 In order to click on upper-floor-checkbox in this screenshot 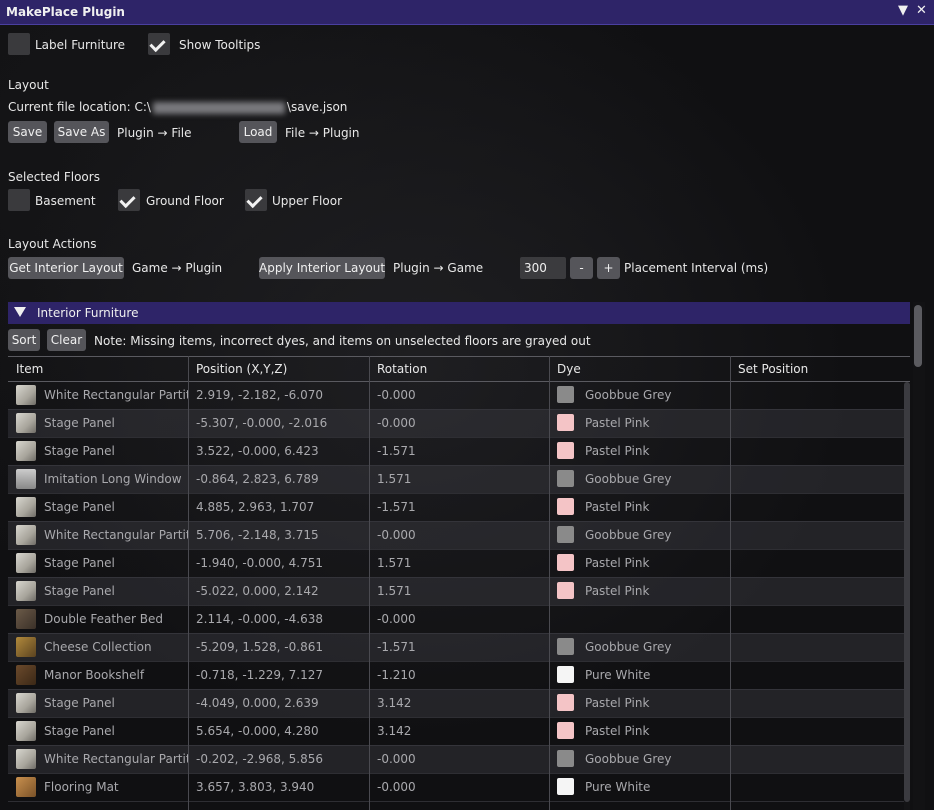, I will do `click(256, 200)`.